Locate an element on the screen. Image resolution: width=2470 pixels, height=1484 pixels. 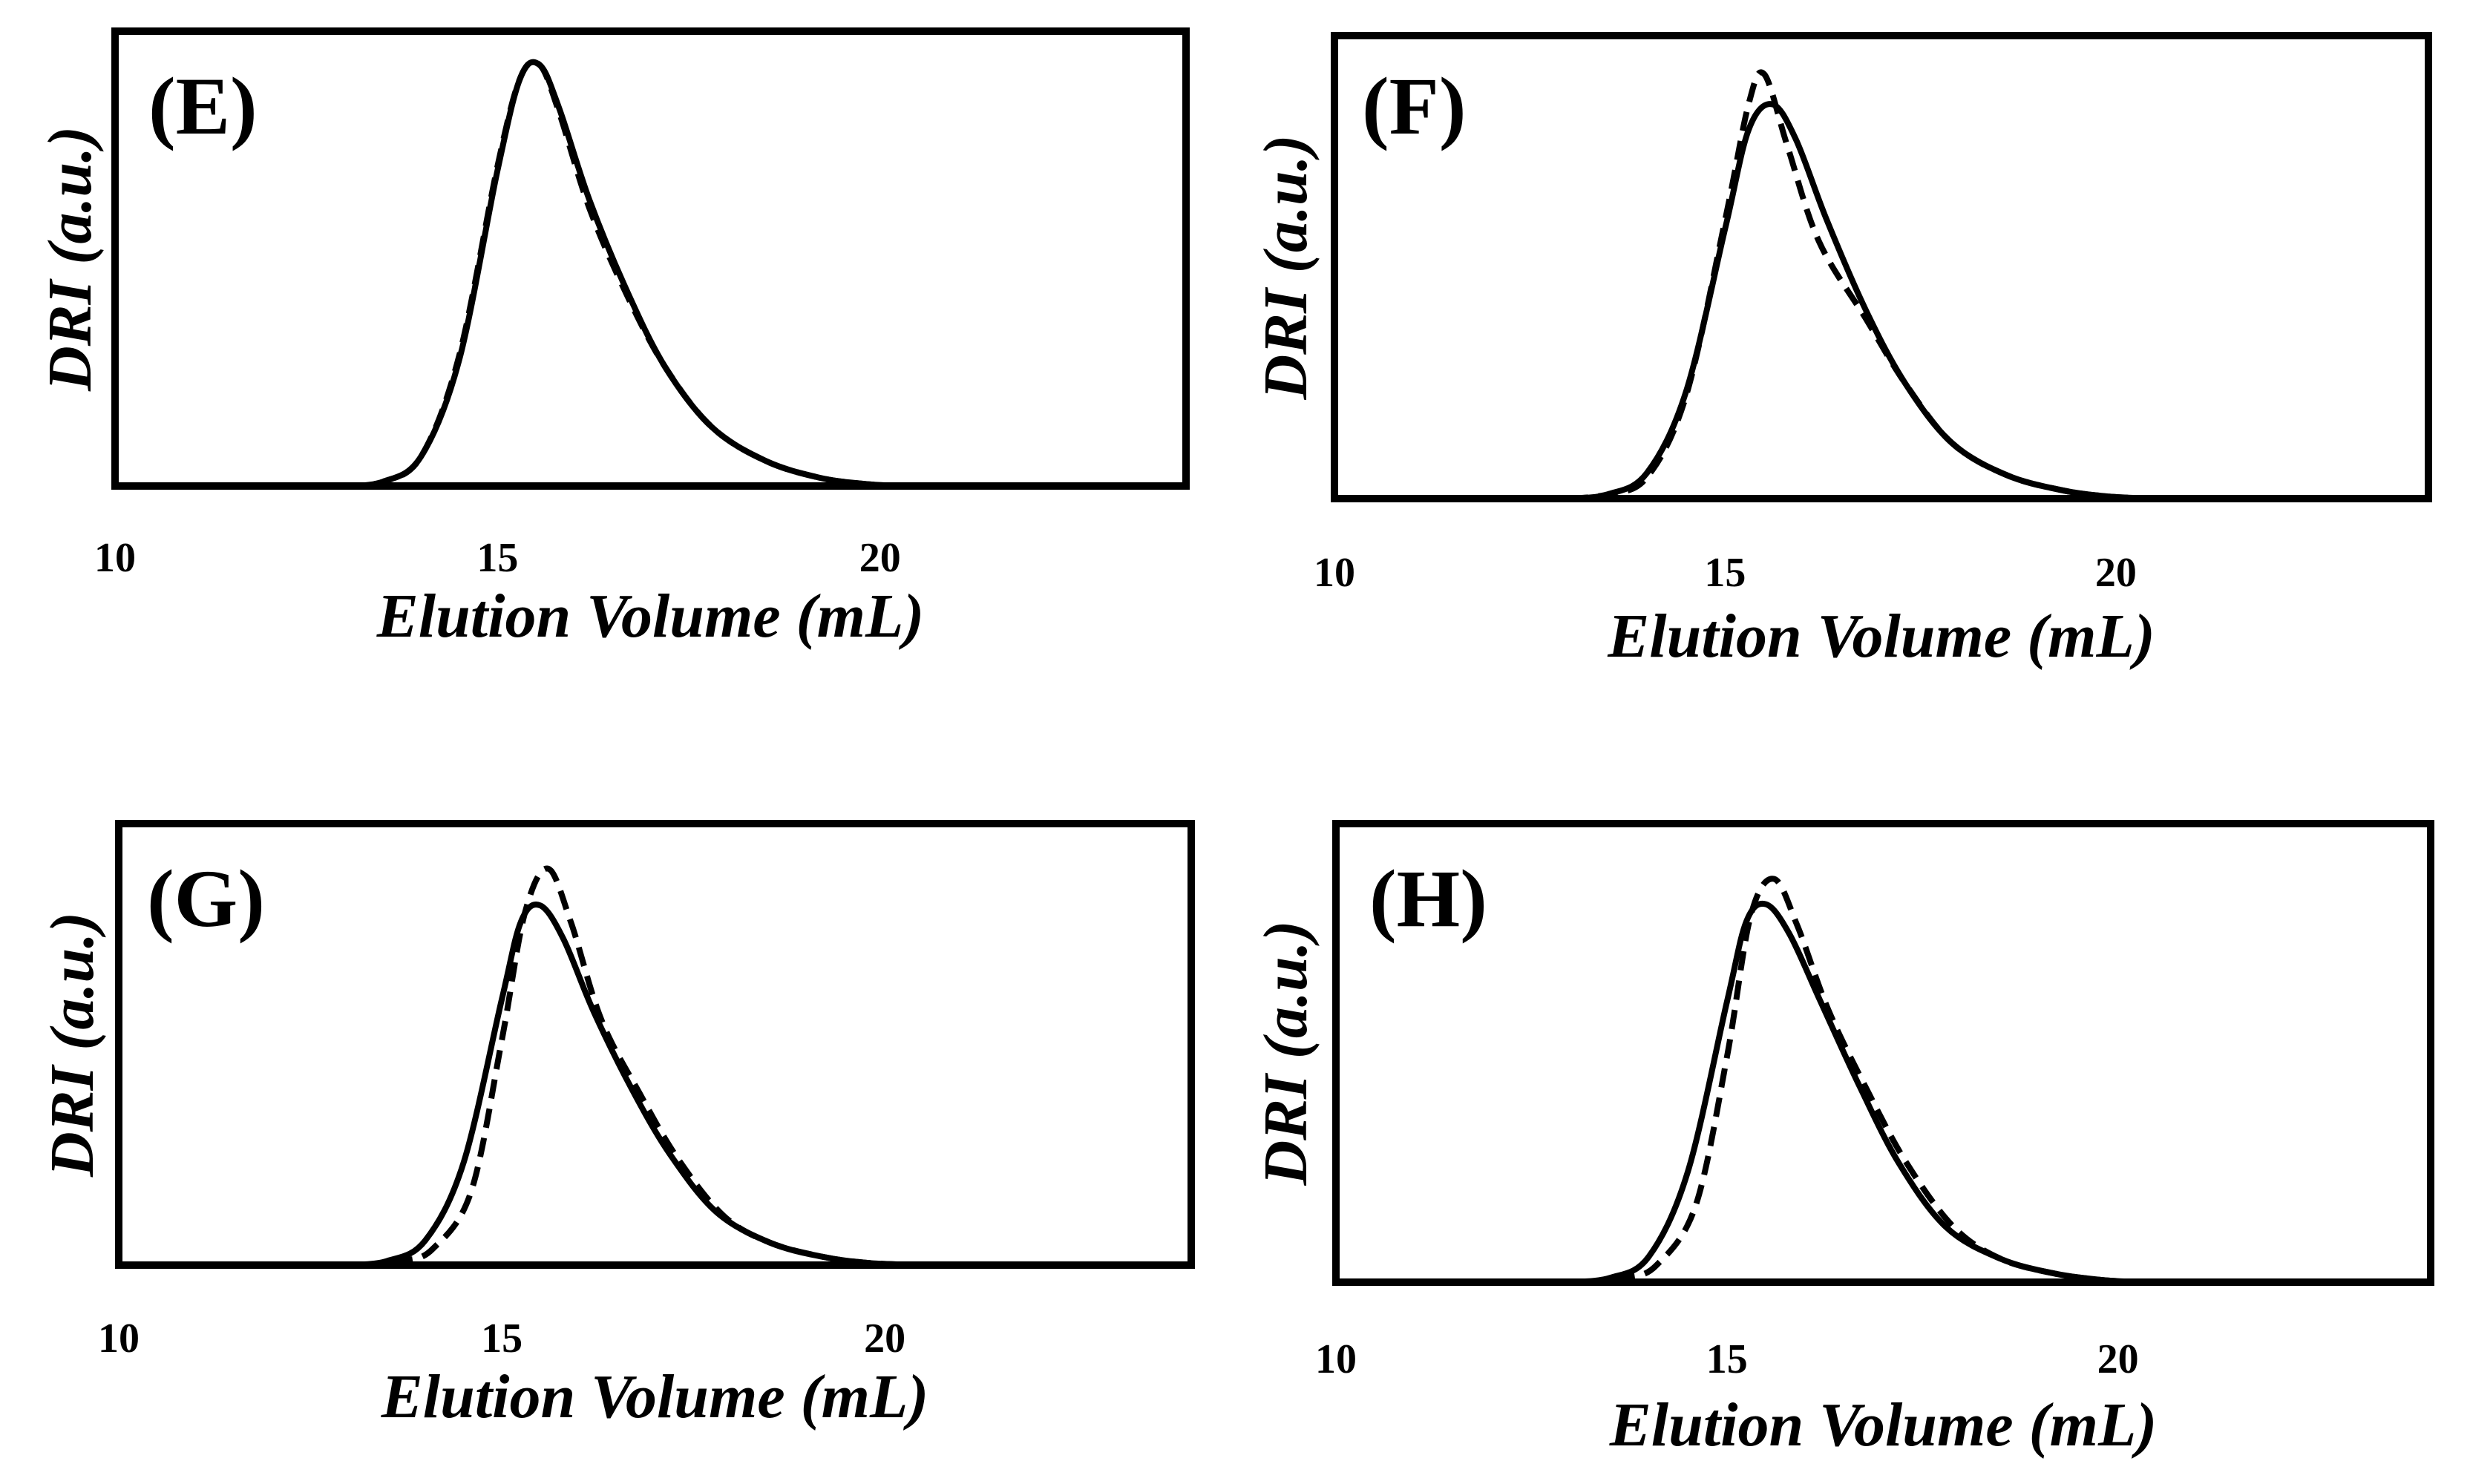
panel-label: (H) is located at coordinates (1428, 898).